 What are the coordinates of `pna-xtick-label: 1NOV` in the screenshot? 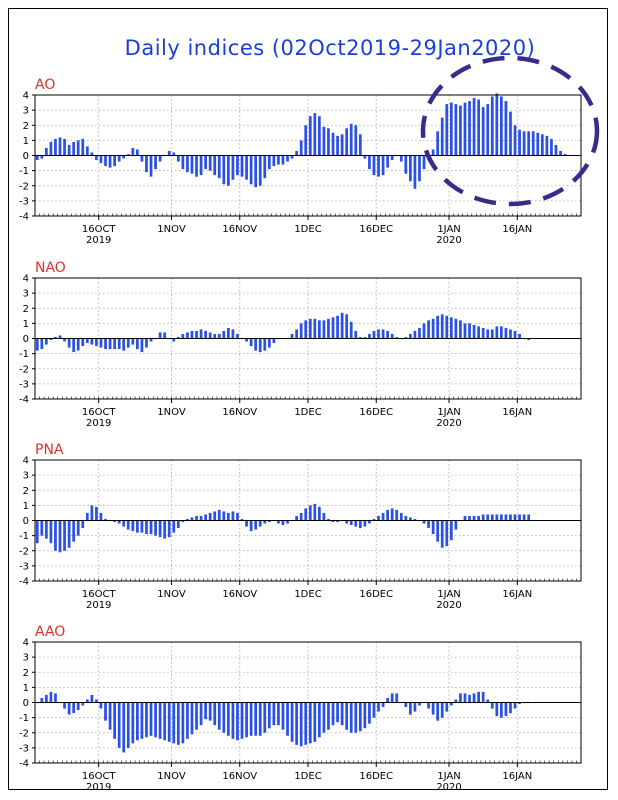 It's located at (171, 594).